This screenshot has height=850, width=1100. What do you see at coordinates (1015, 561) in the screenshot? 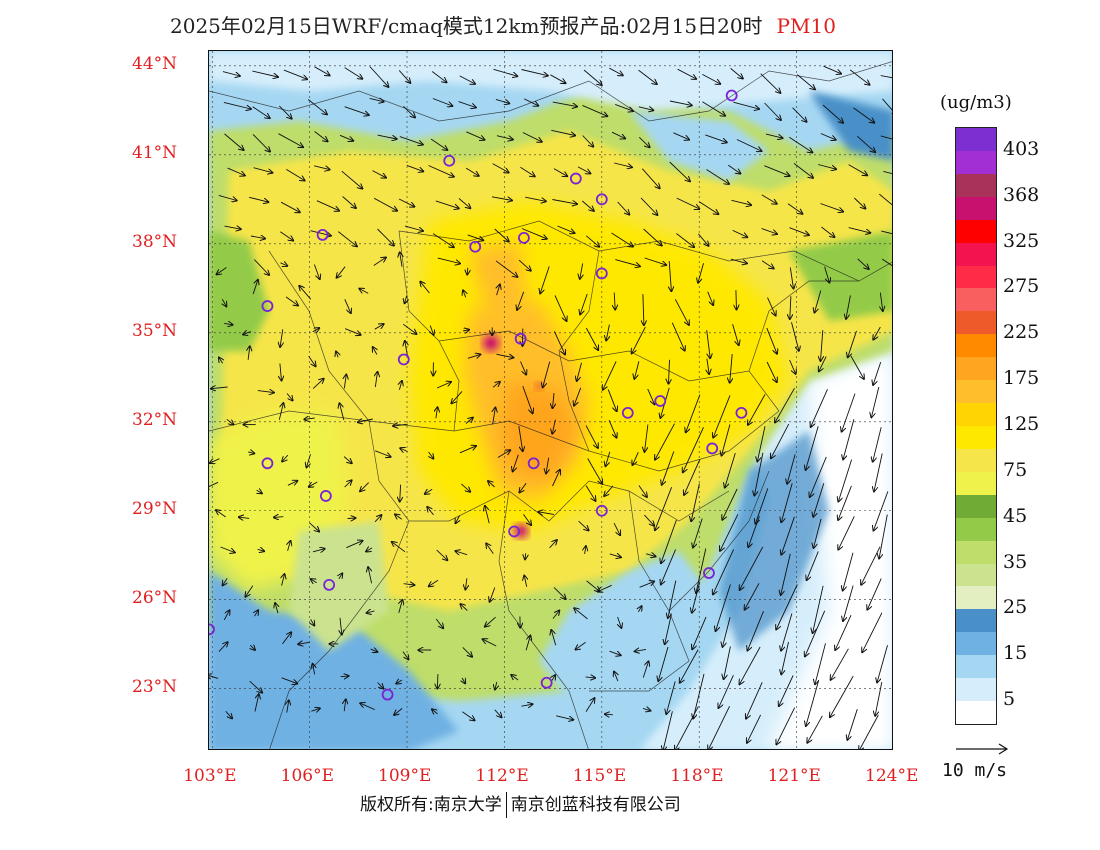
I see `colorbar-level-label: 35` at bounding box center [1015, 561].